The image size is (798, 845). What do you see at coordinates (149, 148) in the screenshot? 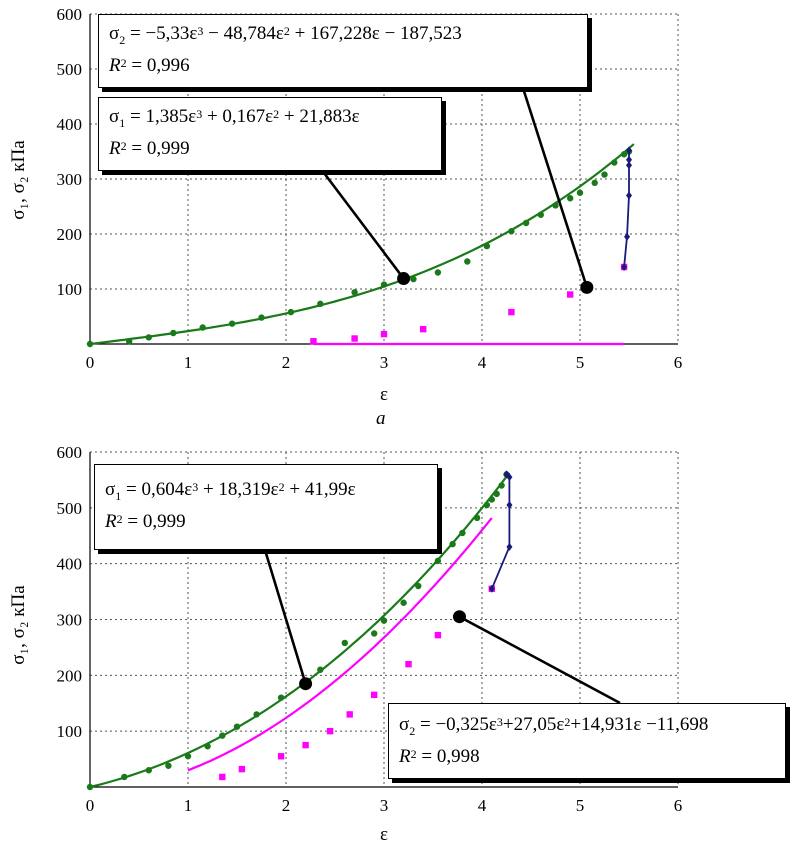
I see `r2-line: R2 = 0,999` at bounding box center [149, 148].